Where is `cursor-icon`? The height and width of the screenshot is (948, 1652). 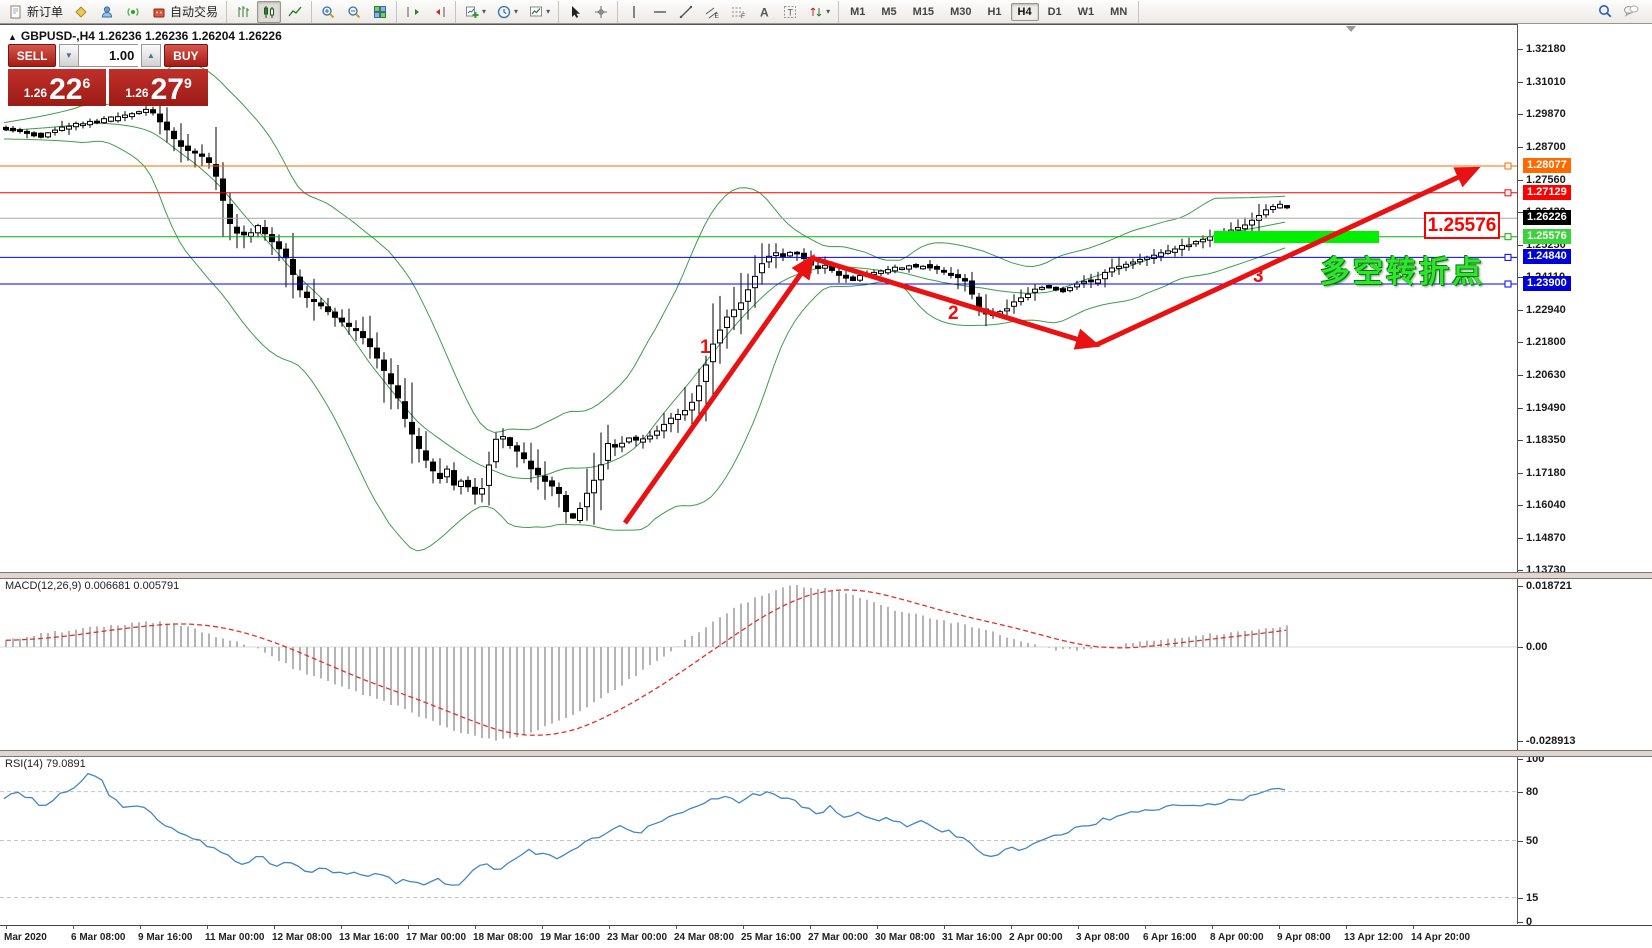 cursor-icon is located at coordinates (576, 11).